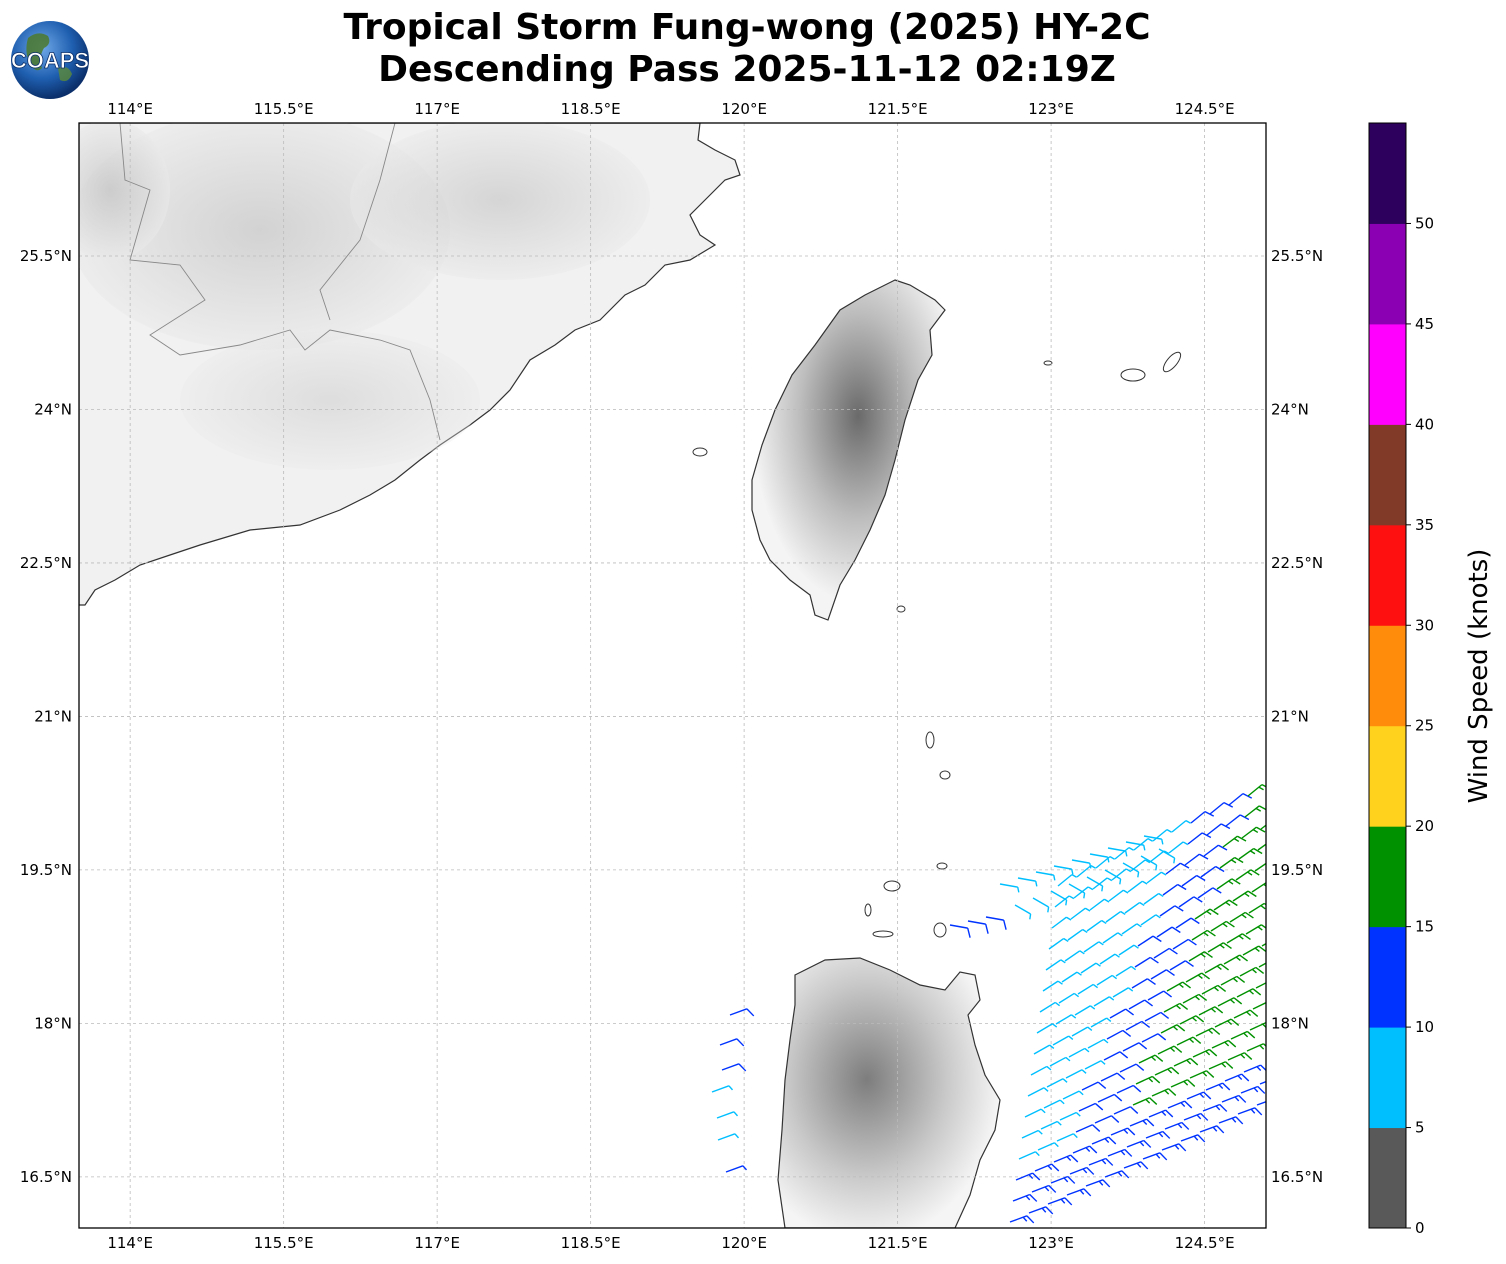 The width and height of the screenshot is (1506, 1264). Describe the element at coordinates (1420, 1128) in the screenshot. I see `colorbar-tick-label: 5` at that location.